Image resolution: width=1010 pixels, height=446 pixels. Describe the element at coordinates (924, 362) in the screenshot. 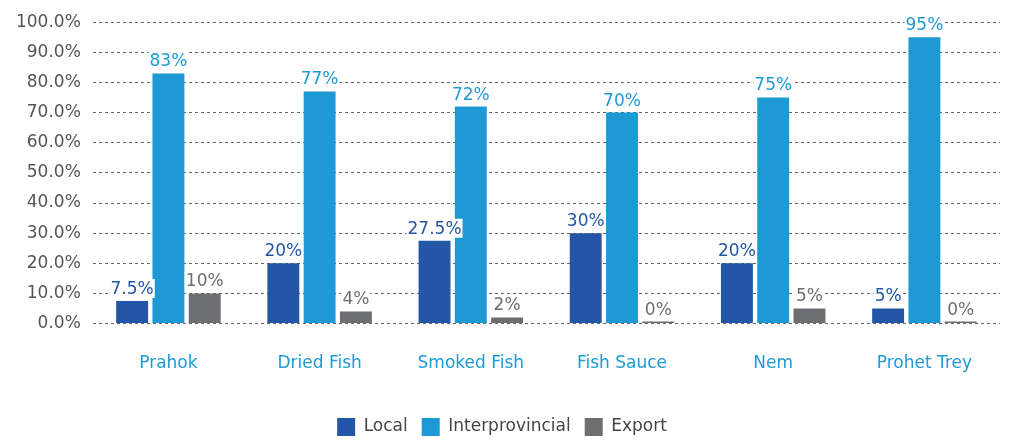

I see `x-tick-label: Prohet Trey` at that location.